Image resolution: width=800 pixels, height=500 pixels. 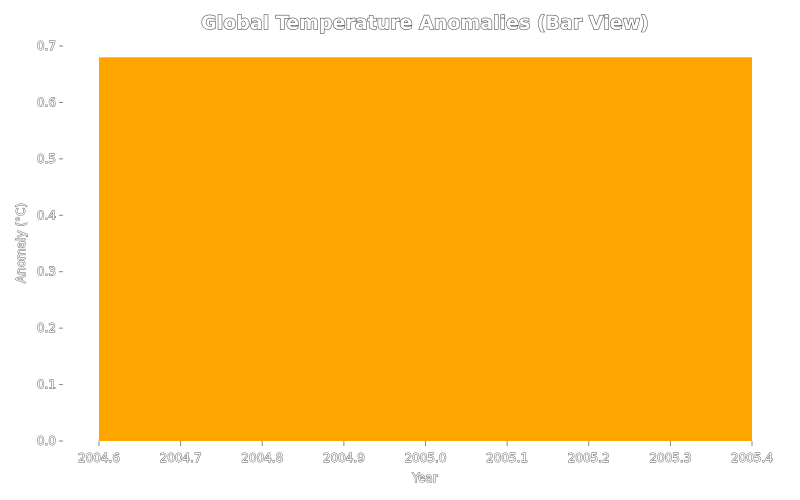 I want to click on x-axis-label: Year, so click(x=424, y=478).